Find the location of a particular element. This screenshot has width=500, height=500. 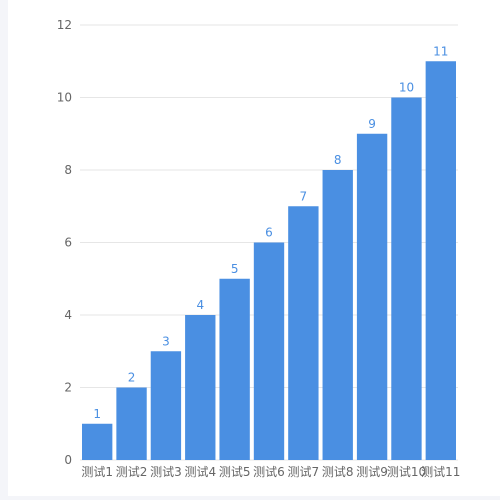

y-tick-label: 4 is located at coordinates (68, 315).